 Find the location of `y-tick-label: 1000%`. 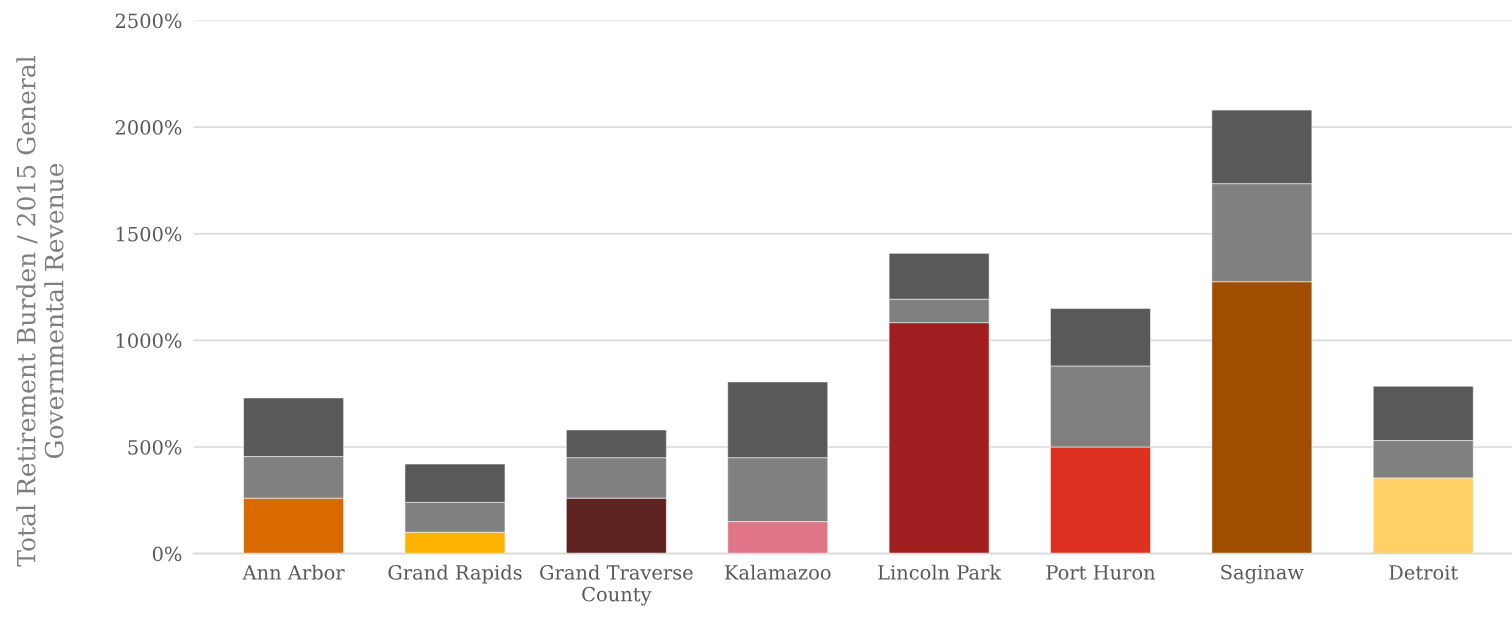

y-tick-label: 1000% is located at coordinates (149, 341).